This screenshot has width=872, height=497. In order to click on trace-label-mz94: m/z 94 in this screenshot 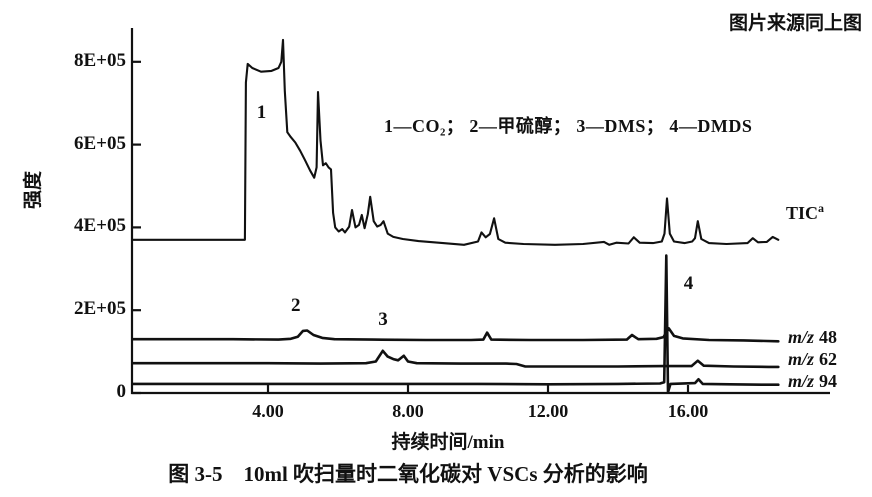, I will do `click(812, 381)`.